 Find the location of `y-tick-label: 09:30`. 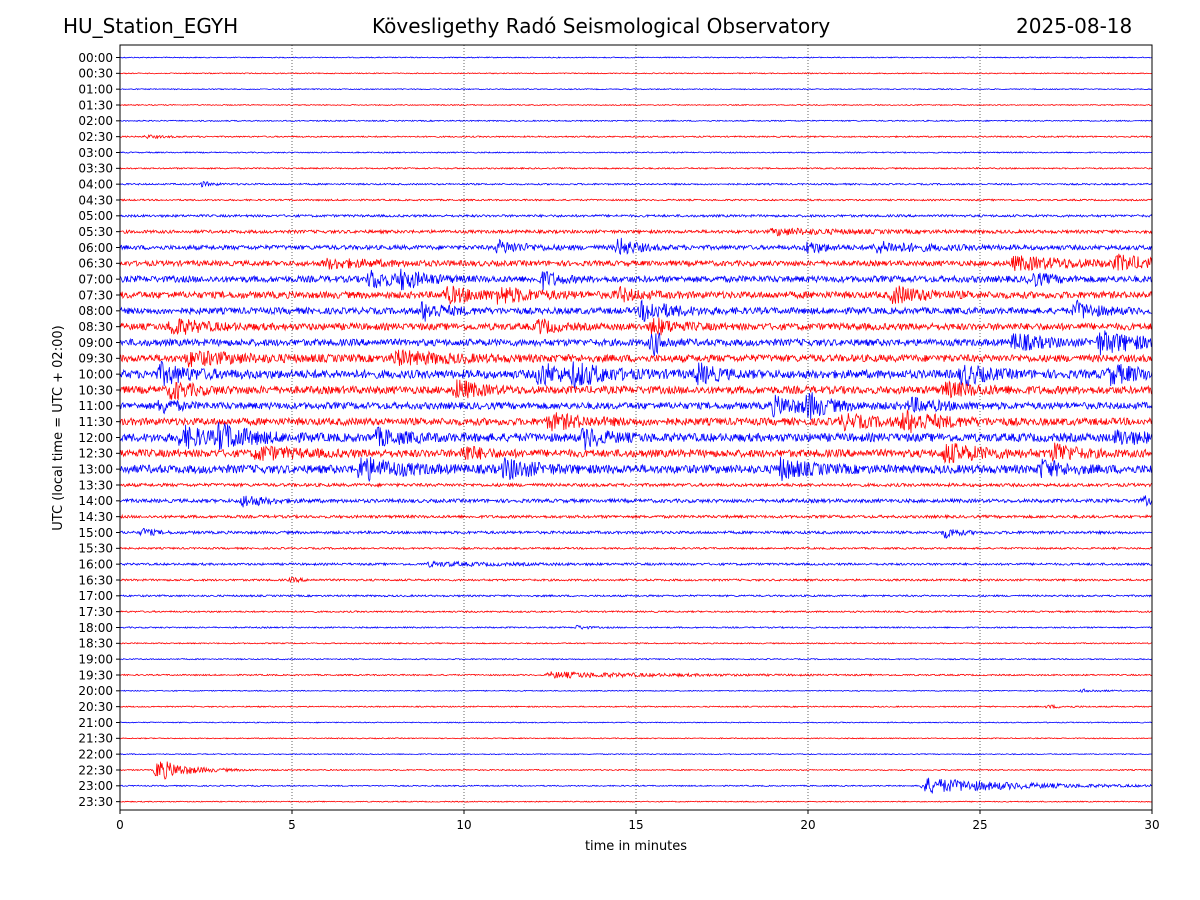

y-tick-label: 09:30 is located at coordinates (95, 359).